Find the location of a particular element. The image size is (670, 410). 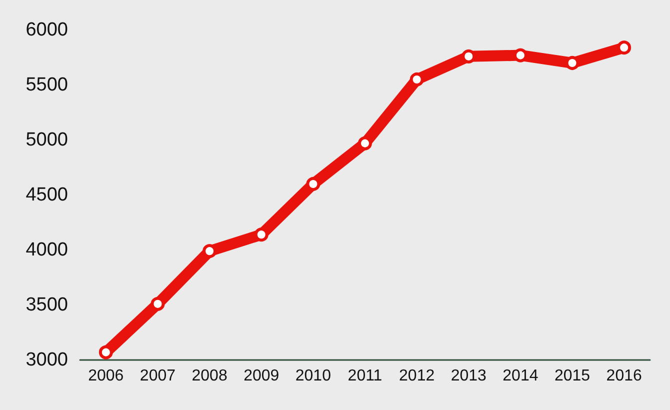

x-tick-label: 2013 is located at coordinates (468, 376).